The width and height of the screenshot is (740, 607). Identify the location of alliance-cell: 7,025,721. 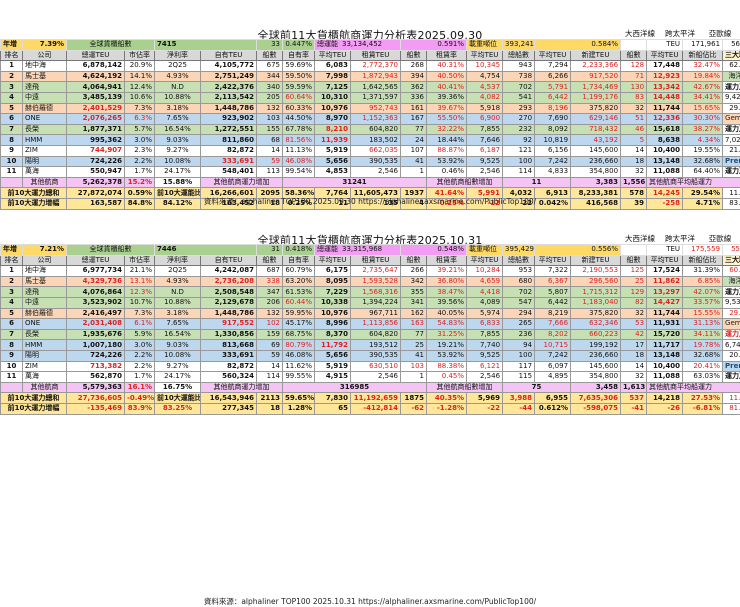
(731, 140).